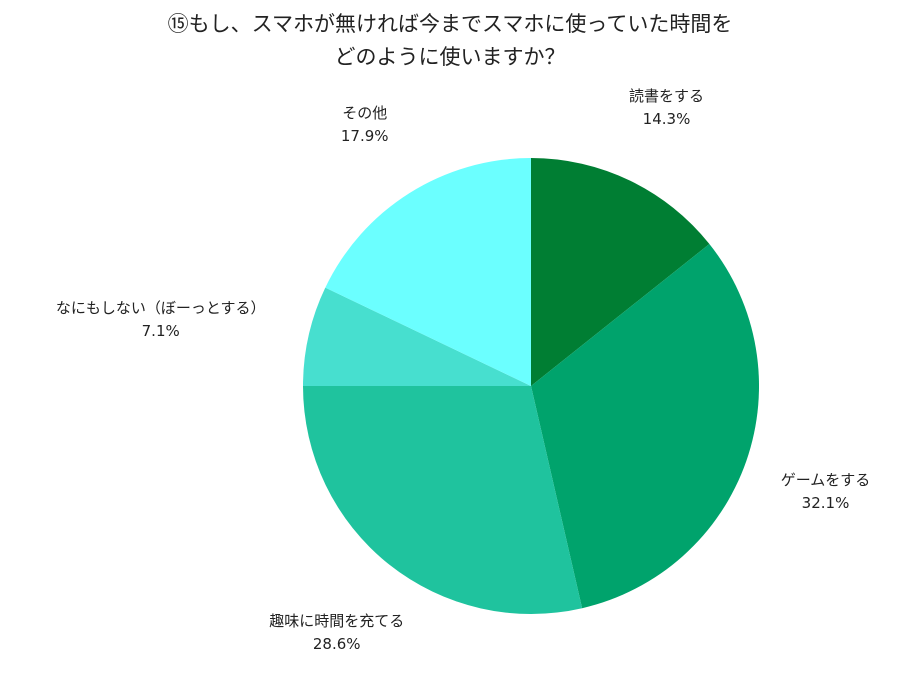  I want to click on chart-title-line-2: どのように使いますか？, so click(450, 57).